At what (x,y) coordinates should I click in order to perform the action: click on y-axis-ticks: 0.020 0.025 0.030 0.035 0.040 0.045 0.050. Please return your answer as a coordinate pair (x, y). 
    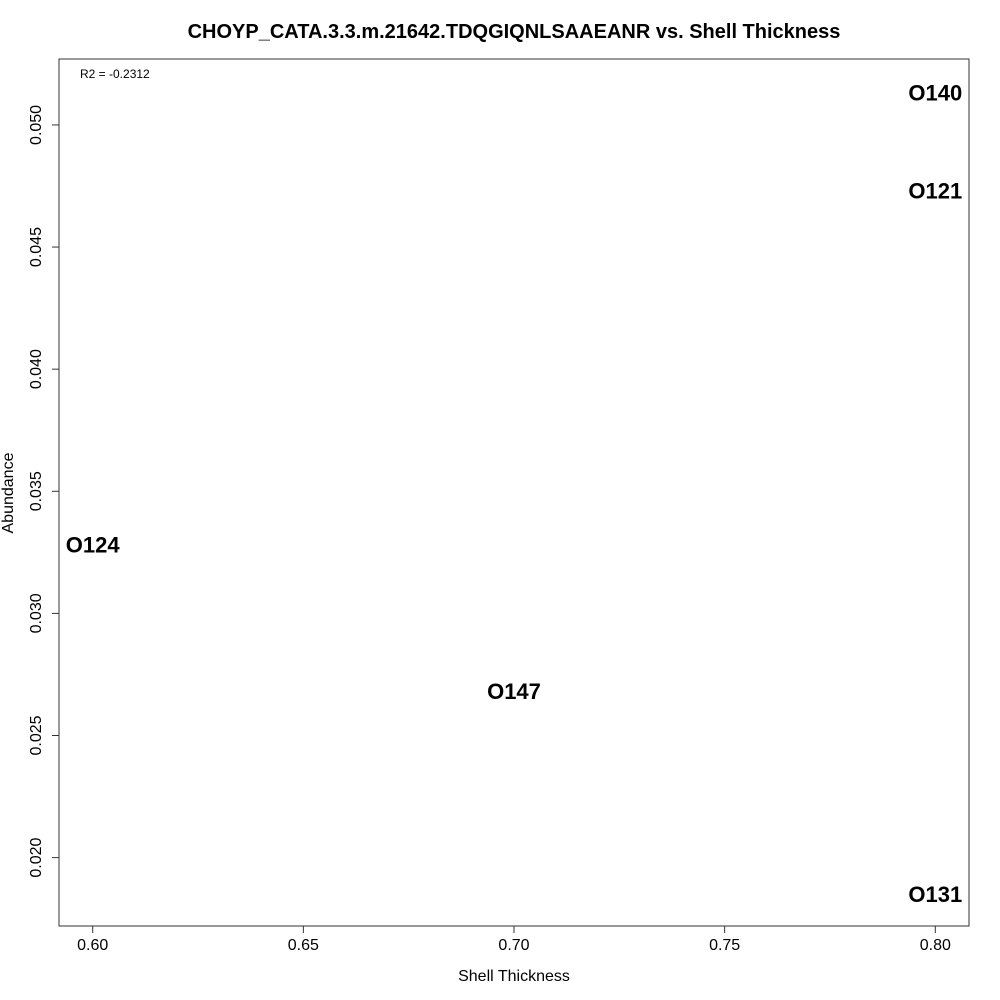
    Looking at the image, I should click on (43, 491).